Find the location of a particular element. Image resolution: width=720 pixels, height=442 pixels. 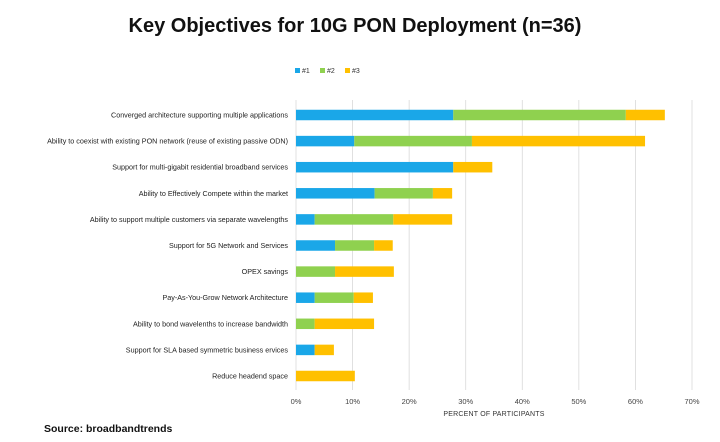

category-label: Pay-As-You-Grow Network Architecture is located at coordinates (225, 297).